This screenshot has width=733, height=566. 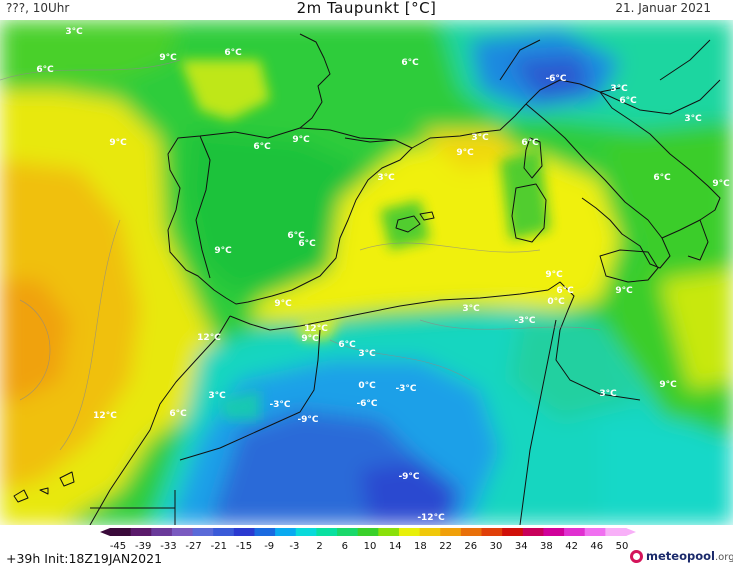 What do you see at coordinates (571, 546) in the screenshot?
I see `colorbar-tick-label: 42` at bounding box center [571, 546].